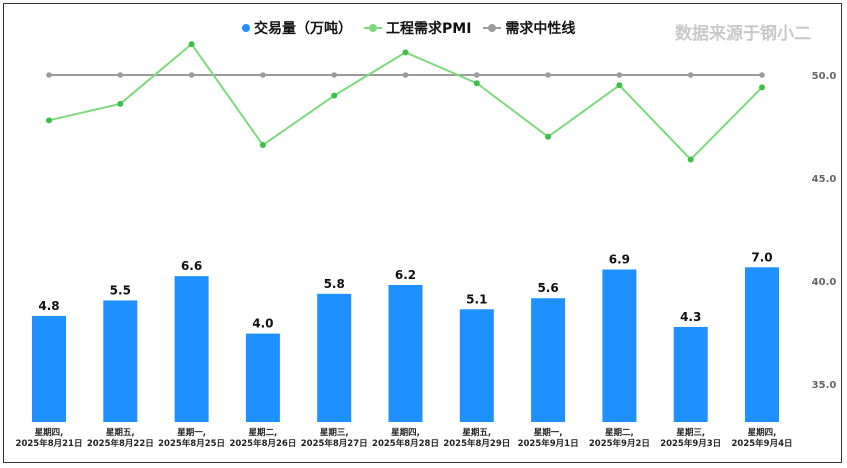 The height and width of the screenshot is (468, 847). I want to click on legend-item-pmi: 工程需求PMI, so click(417, 28).